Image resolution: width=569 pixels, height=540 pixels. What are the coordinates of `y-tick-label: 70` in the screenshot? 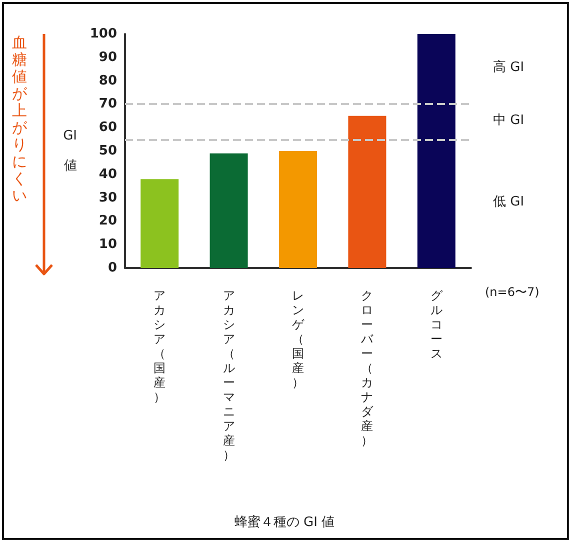 It's located at (107, 104).